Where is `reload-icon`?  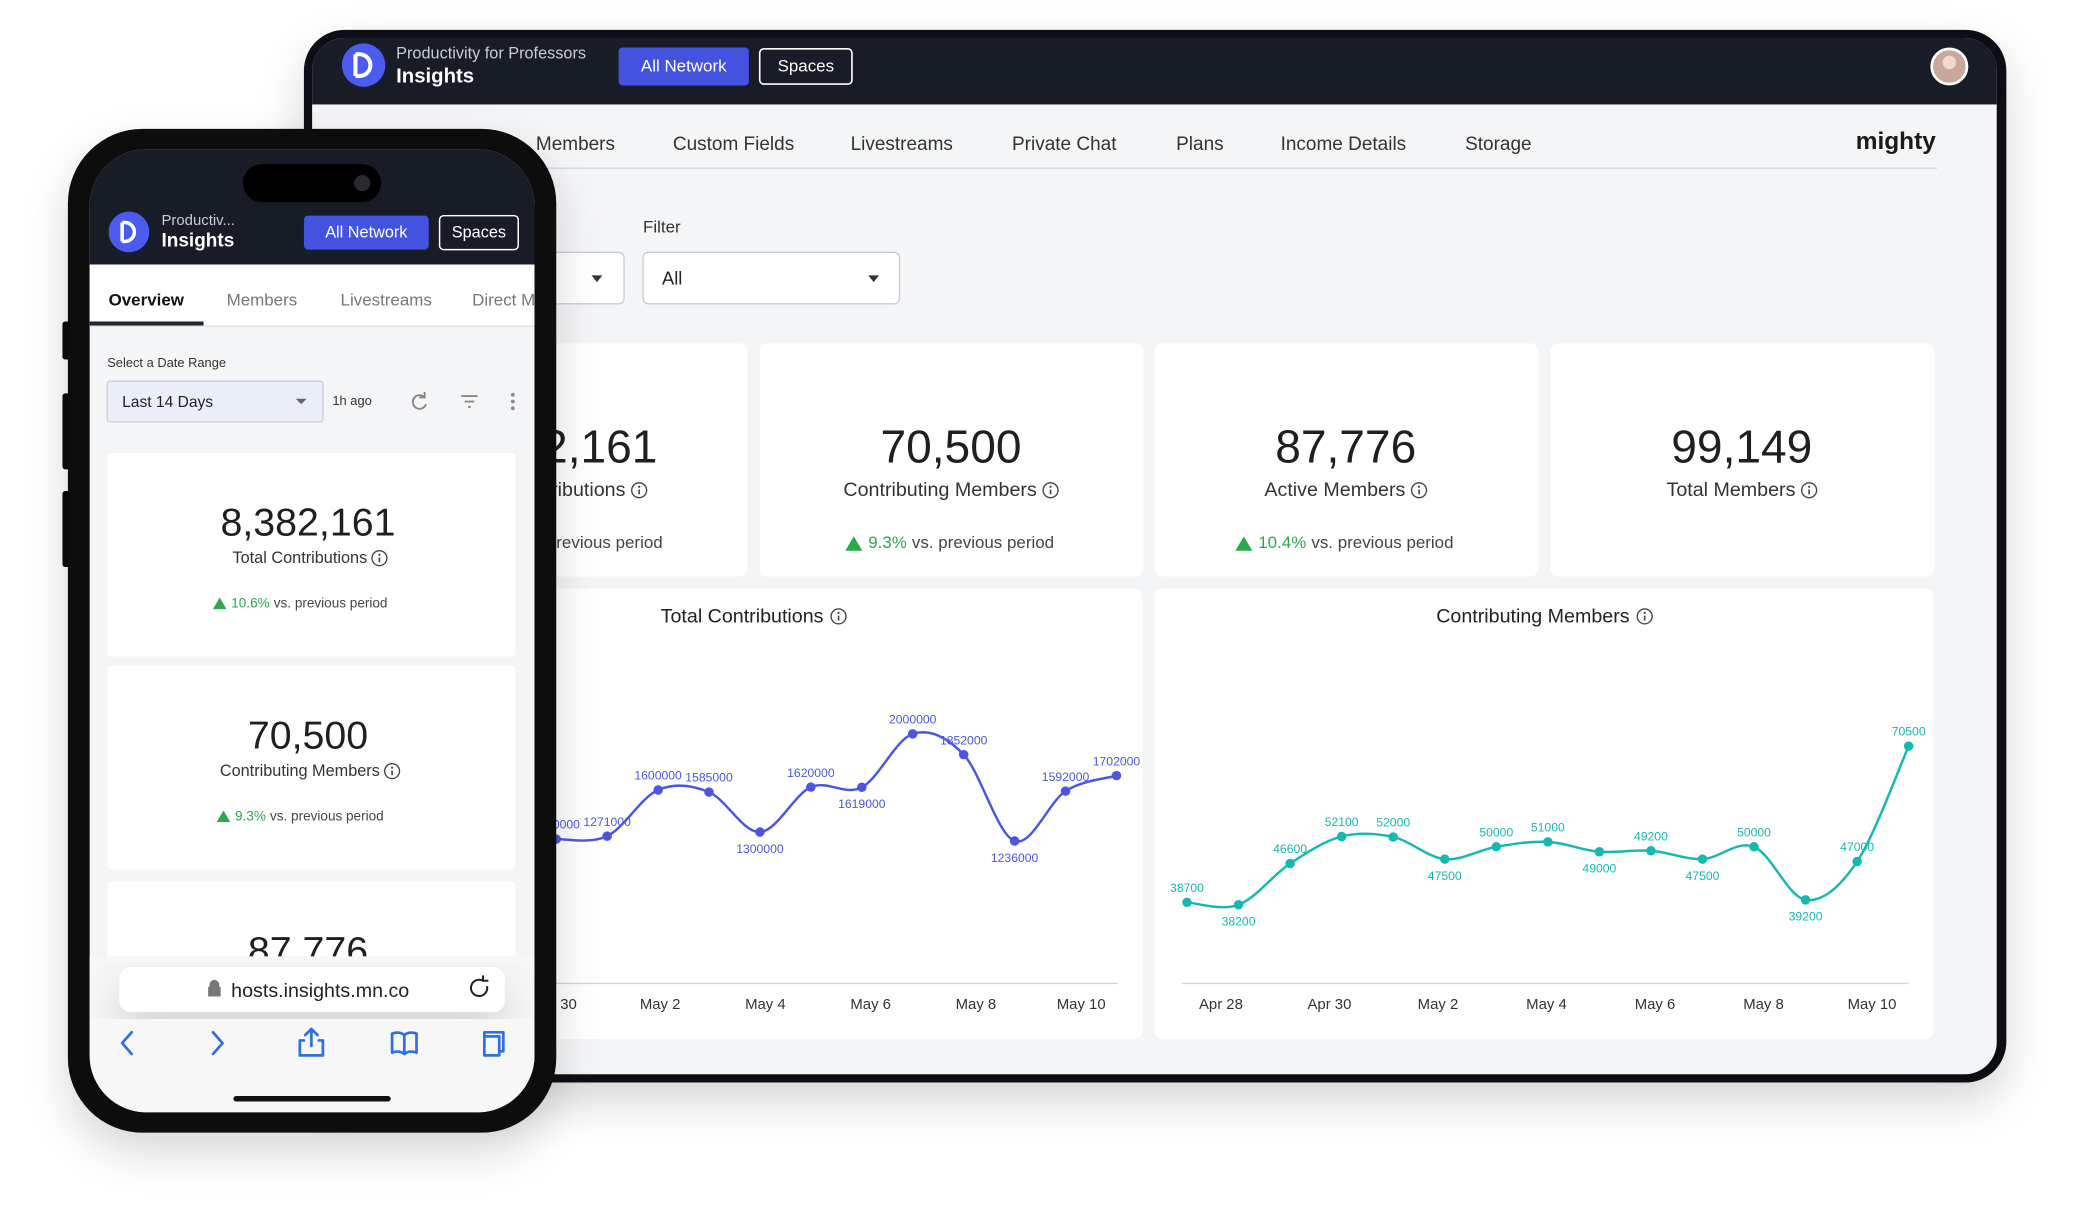
reload-icon is located at coordinates (479, 986).